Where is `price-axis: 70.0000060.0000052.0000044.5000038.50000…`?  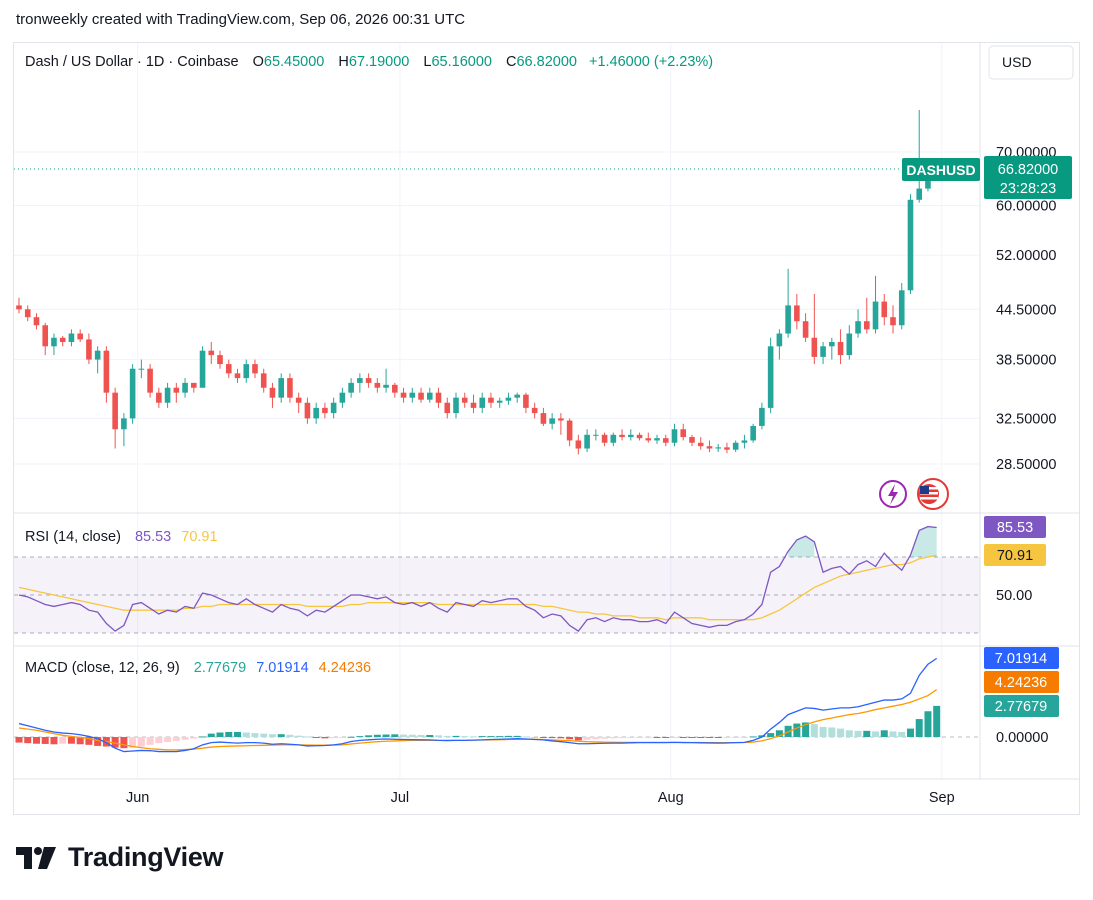 price-axis: 70.0000060.0000052.0000044.5000038.50000… is located at coordinates (1026, 445).